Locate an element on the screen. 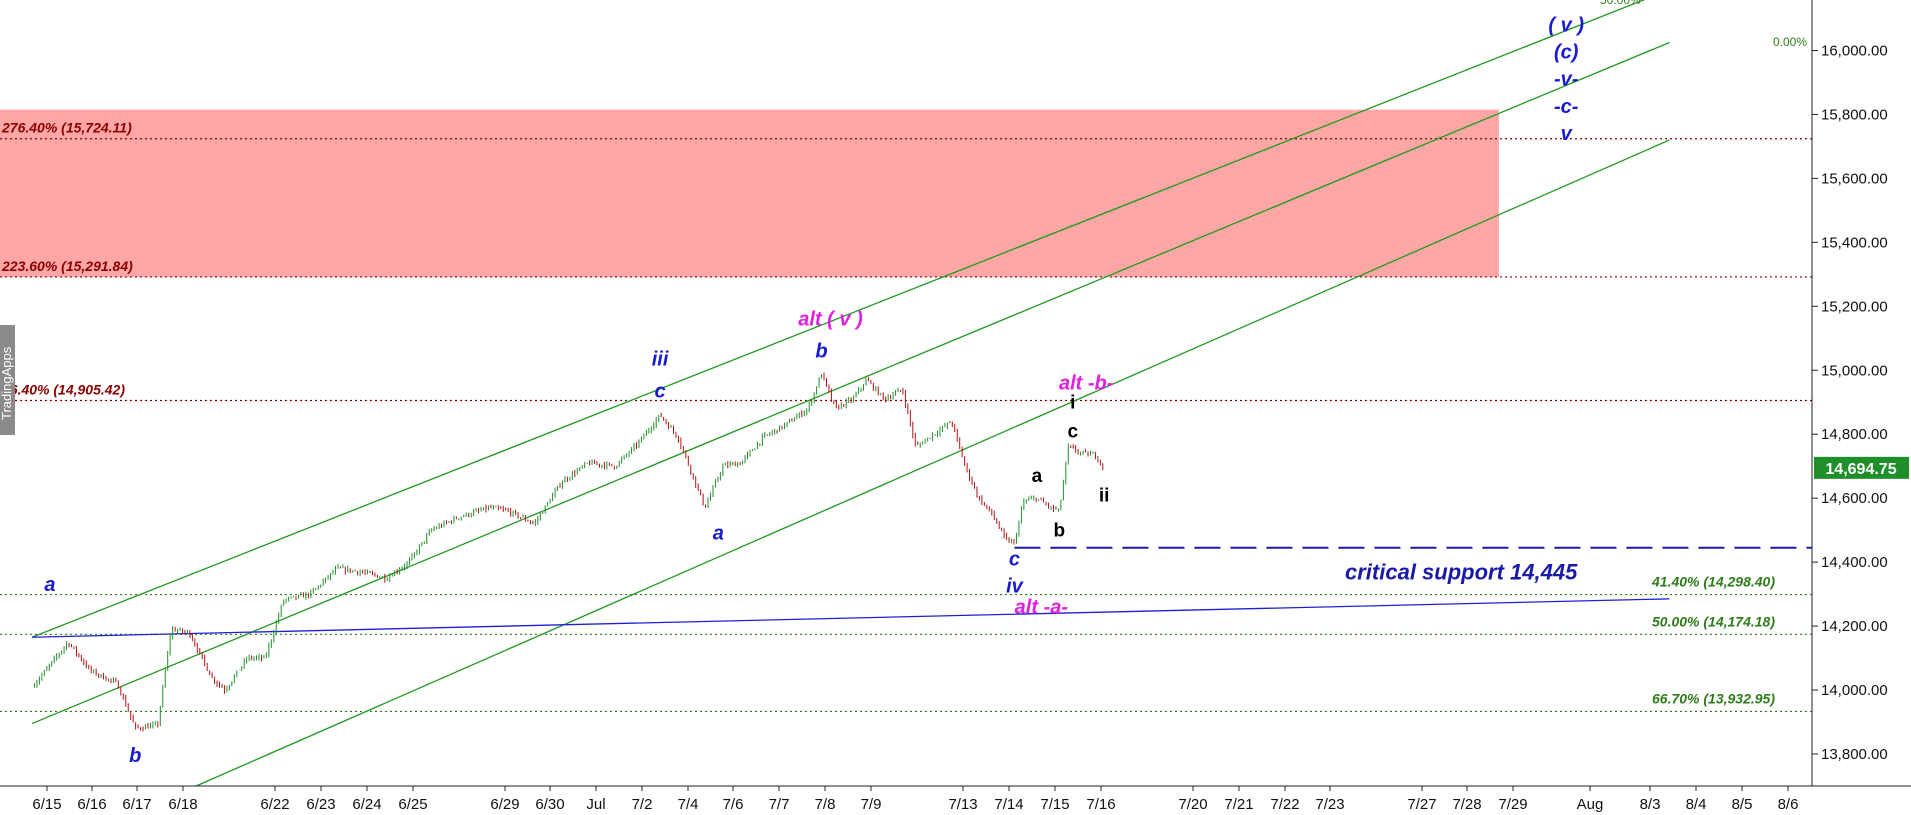 This screenshot has width=1911, height=815. wave-label-8: iv is located at coordinates (1015, 586).